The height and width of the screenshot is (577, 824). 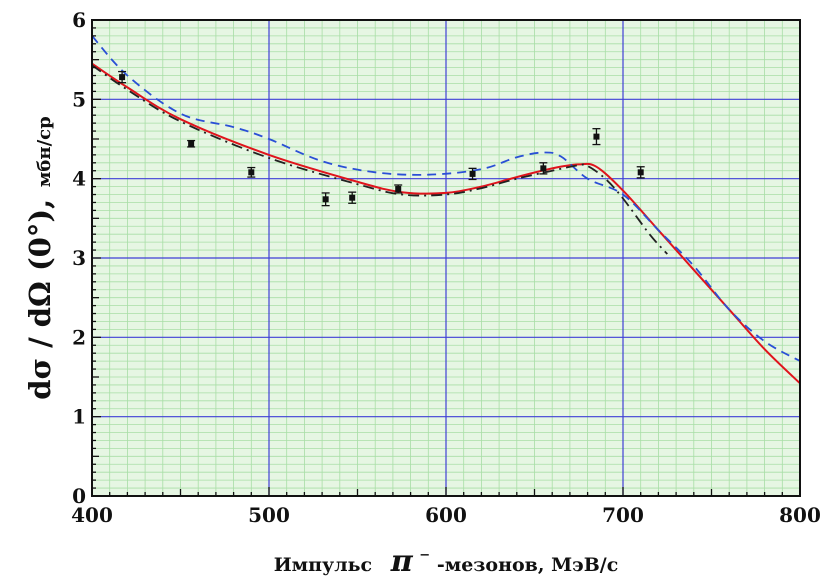 I want to click on x-axis-title-symbol: π, so click(x=402, y=560).